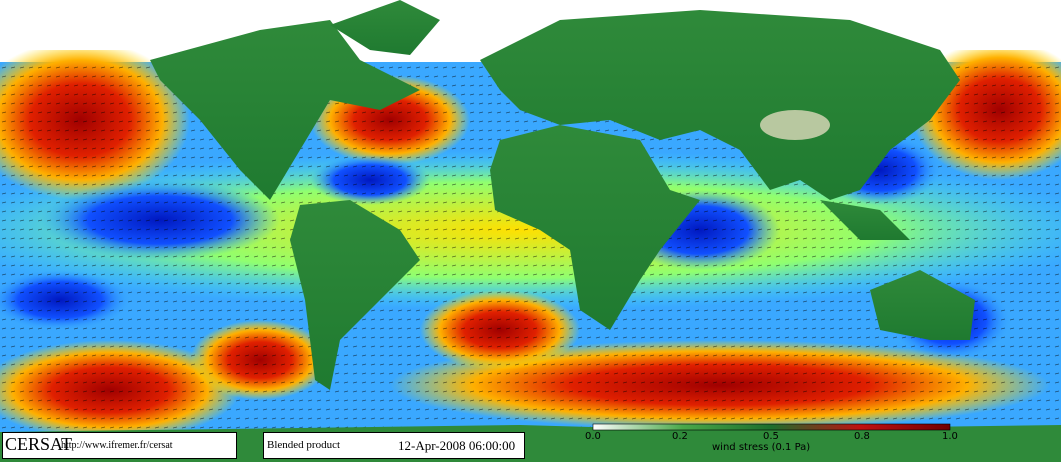  Describe the element at coordinates (304, 445) in the screenshot. I see `product: Blended product` at that location.